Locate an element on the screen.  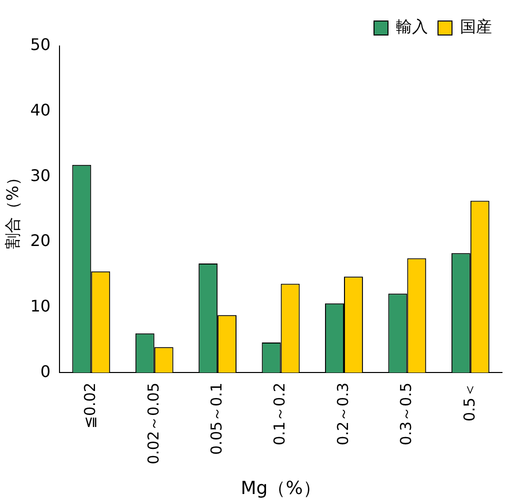
x-tick-label: 0.3～0.5 is located at coordinates (406, 414).